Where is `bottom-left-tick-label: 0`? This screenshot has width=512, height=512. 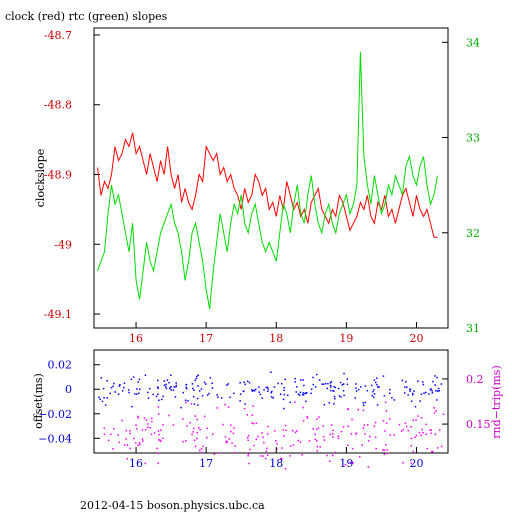 bottom-left-tick-label: 0 is located at coordinates (68, 389).